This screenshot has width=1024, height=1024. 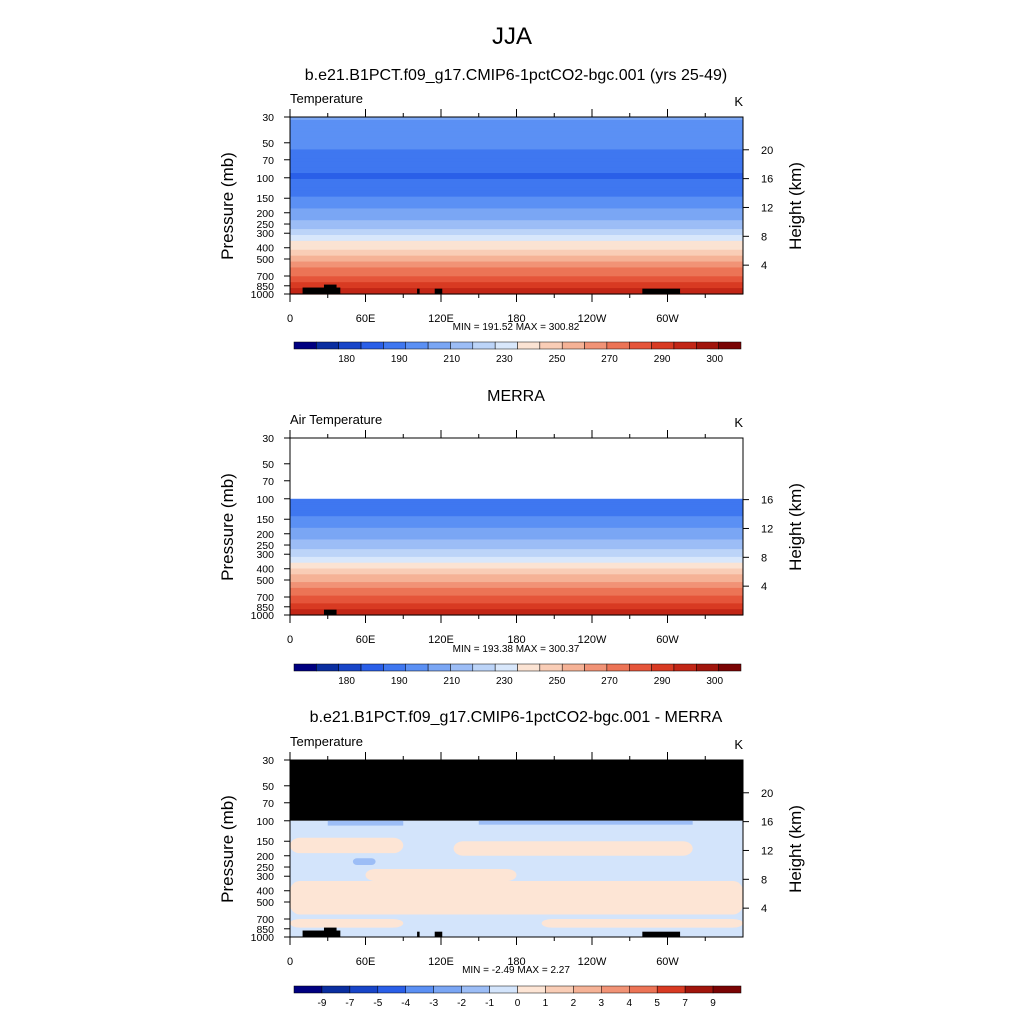 I want to click on x-tick-label: 0, so click(x=290, y=640).